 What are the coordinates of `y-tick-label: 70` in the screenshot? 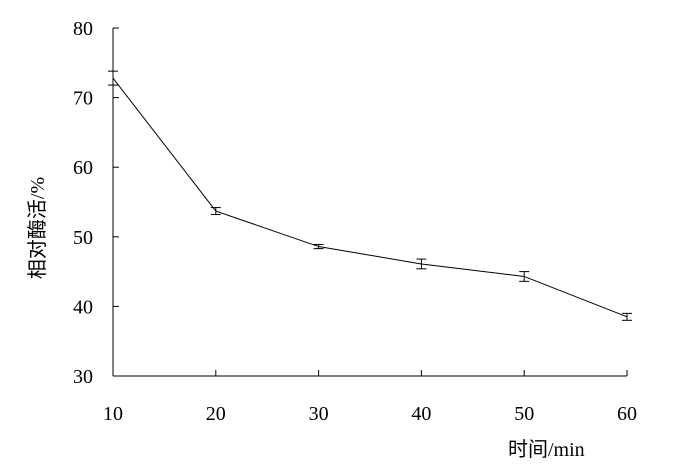 It's located at (83, 99).